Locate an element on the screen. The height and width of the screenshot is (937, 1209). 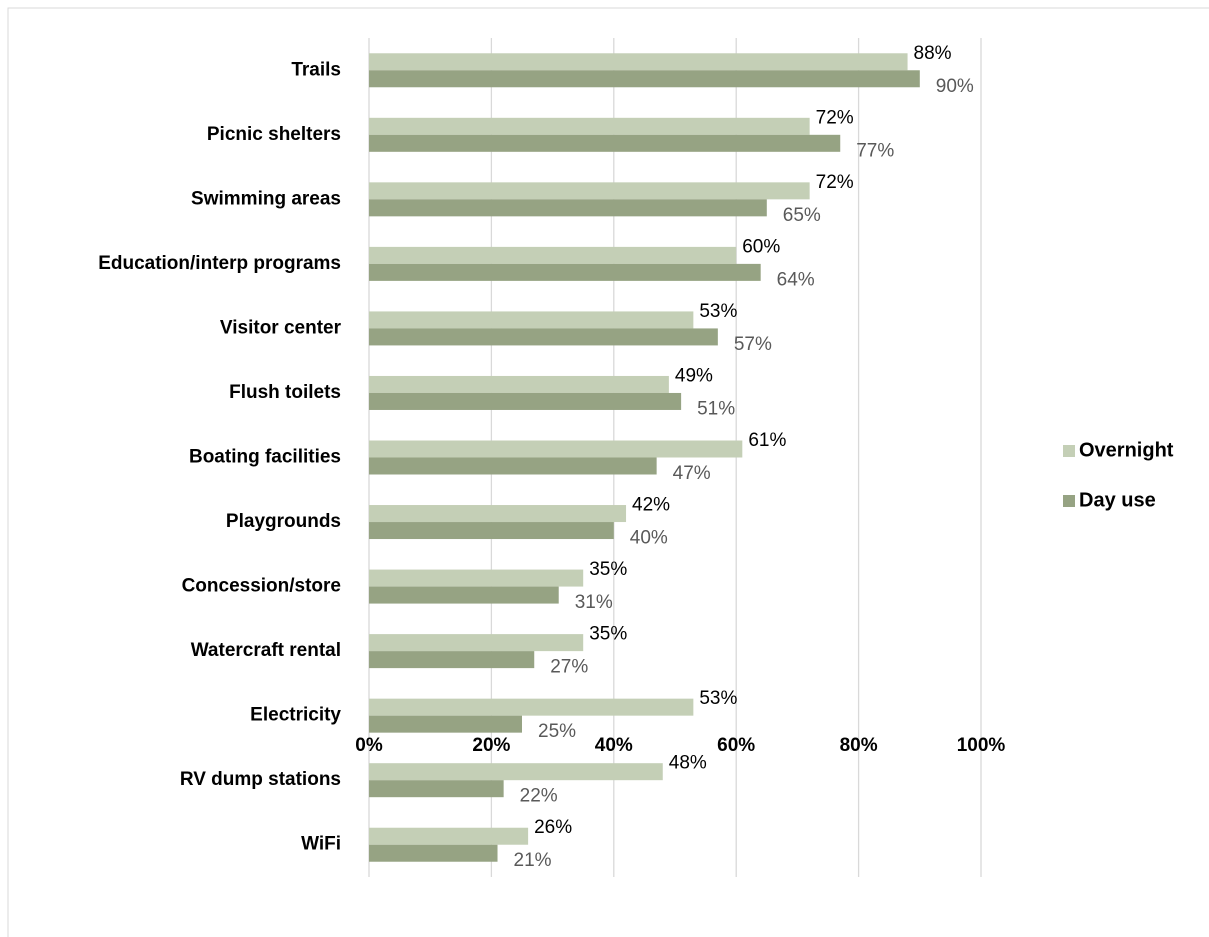
data-label: 21% is located at coordinates (533, 860).